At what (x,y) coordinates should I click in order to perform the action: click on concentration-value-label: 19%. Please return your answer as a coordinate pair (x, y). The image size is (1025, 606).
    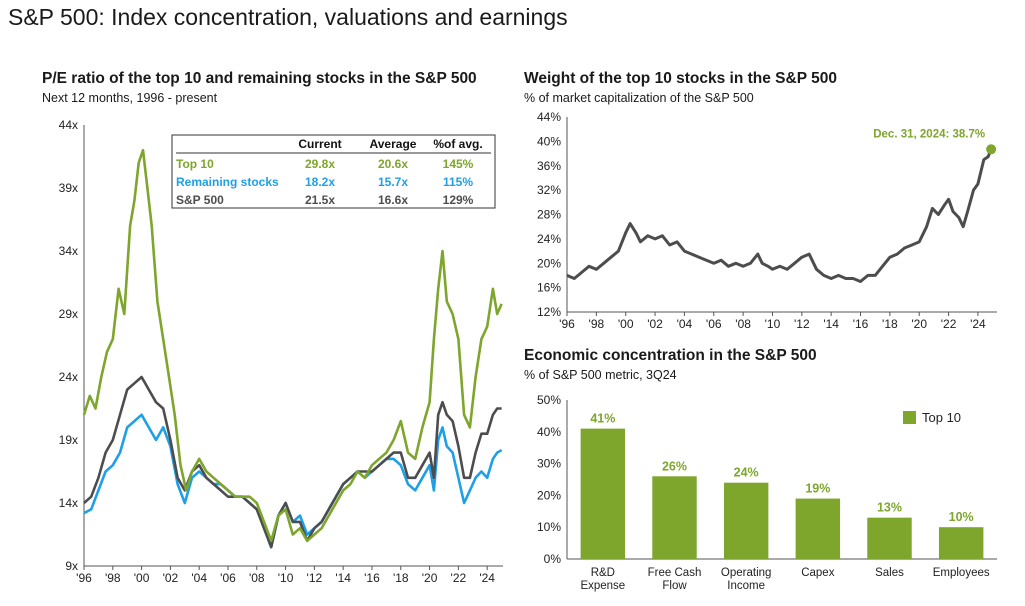
    Looking at the image, I should click on (817, 489).